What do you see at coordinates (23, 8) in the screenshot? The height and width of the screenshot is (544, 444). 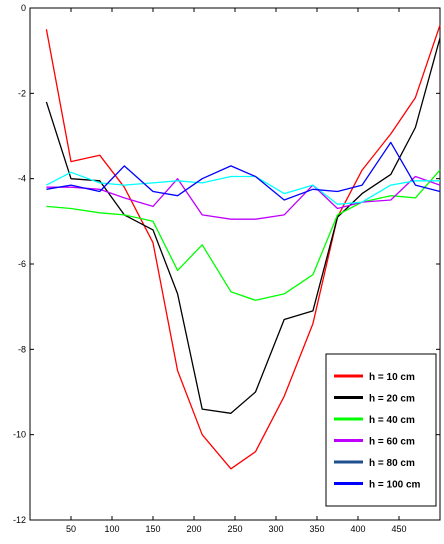 I see `y-tick-label: 0` at bounding box center [23, 8].